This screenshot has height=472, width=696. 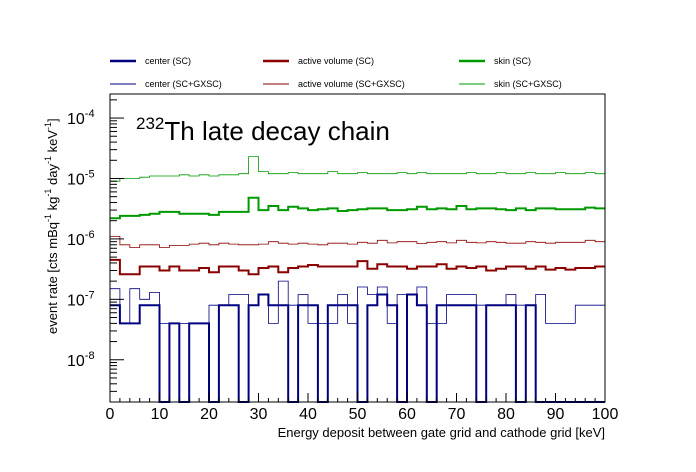 What do you see at coordinates (81, 360) in the screenshot?
I see `y-tick-label: 10⁻⁸` at bounding box center [81, 360].